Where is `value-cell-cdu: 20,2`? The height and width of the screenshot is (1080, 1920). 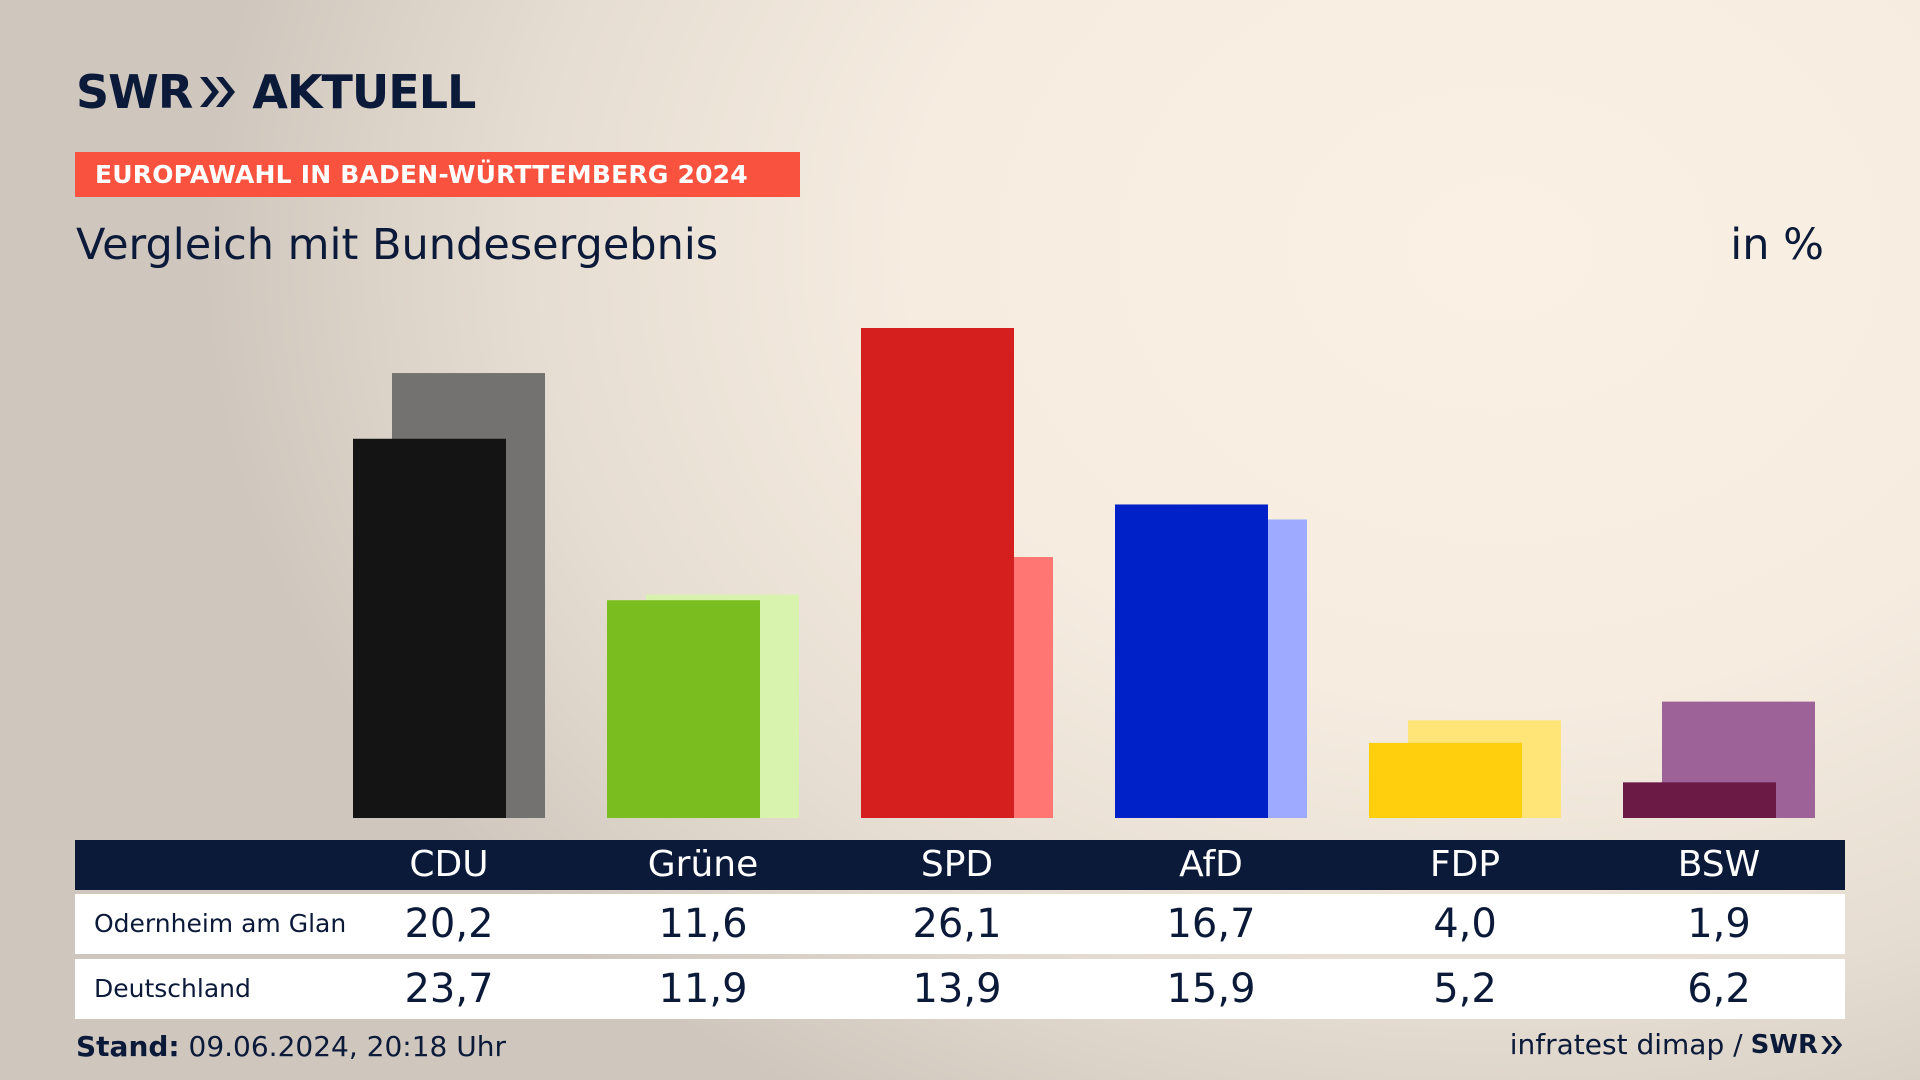
value-cell-cdu: 20,2 is located at coordinates (449, 924).